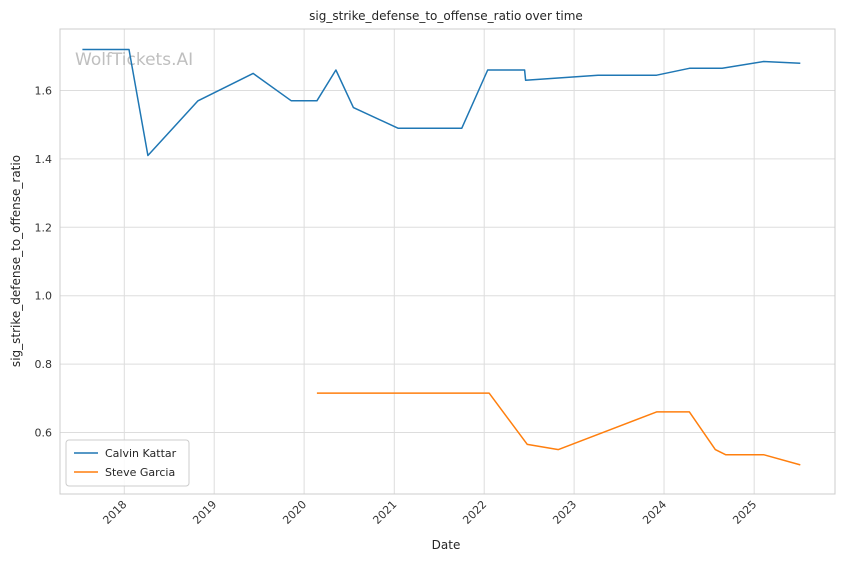  Describe the element at coordinates (44, 432) in the screenshot. I see `y-tick-label: 0.6` at that location.